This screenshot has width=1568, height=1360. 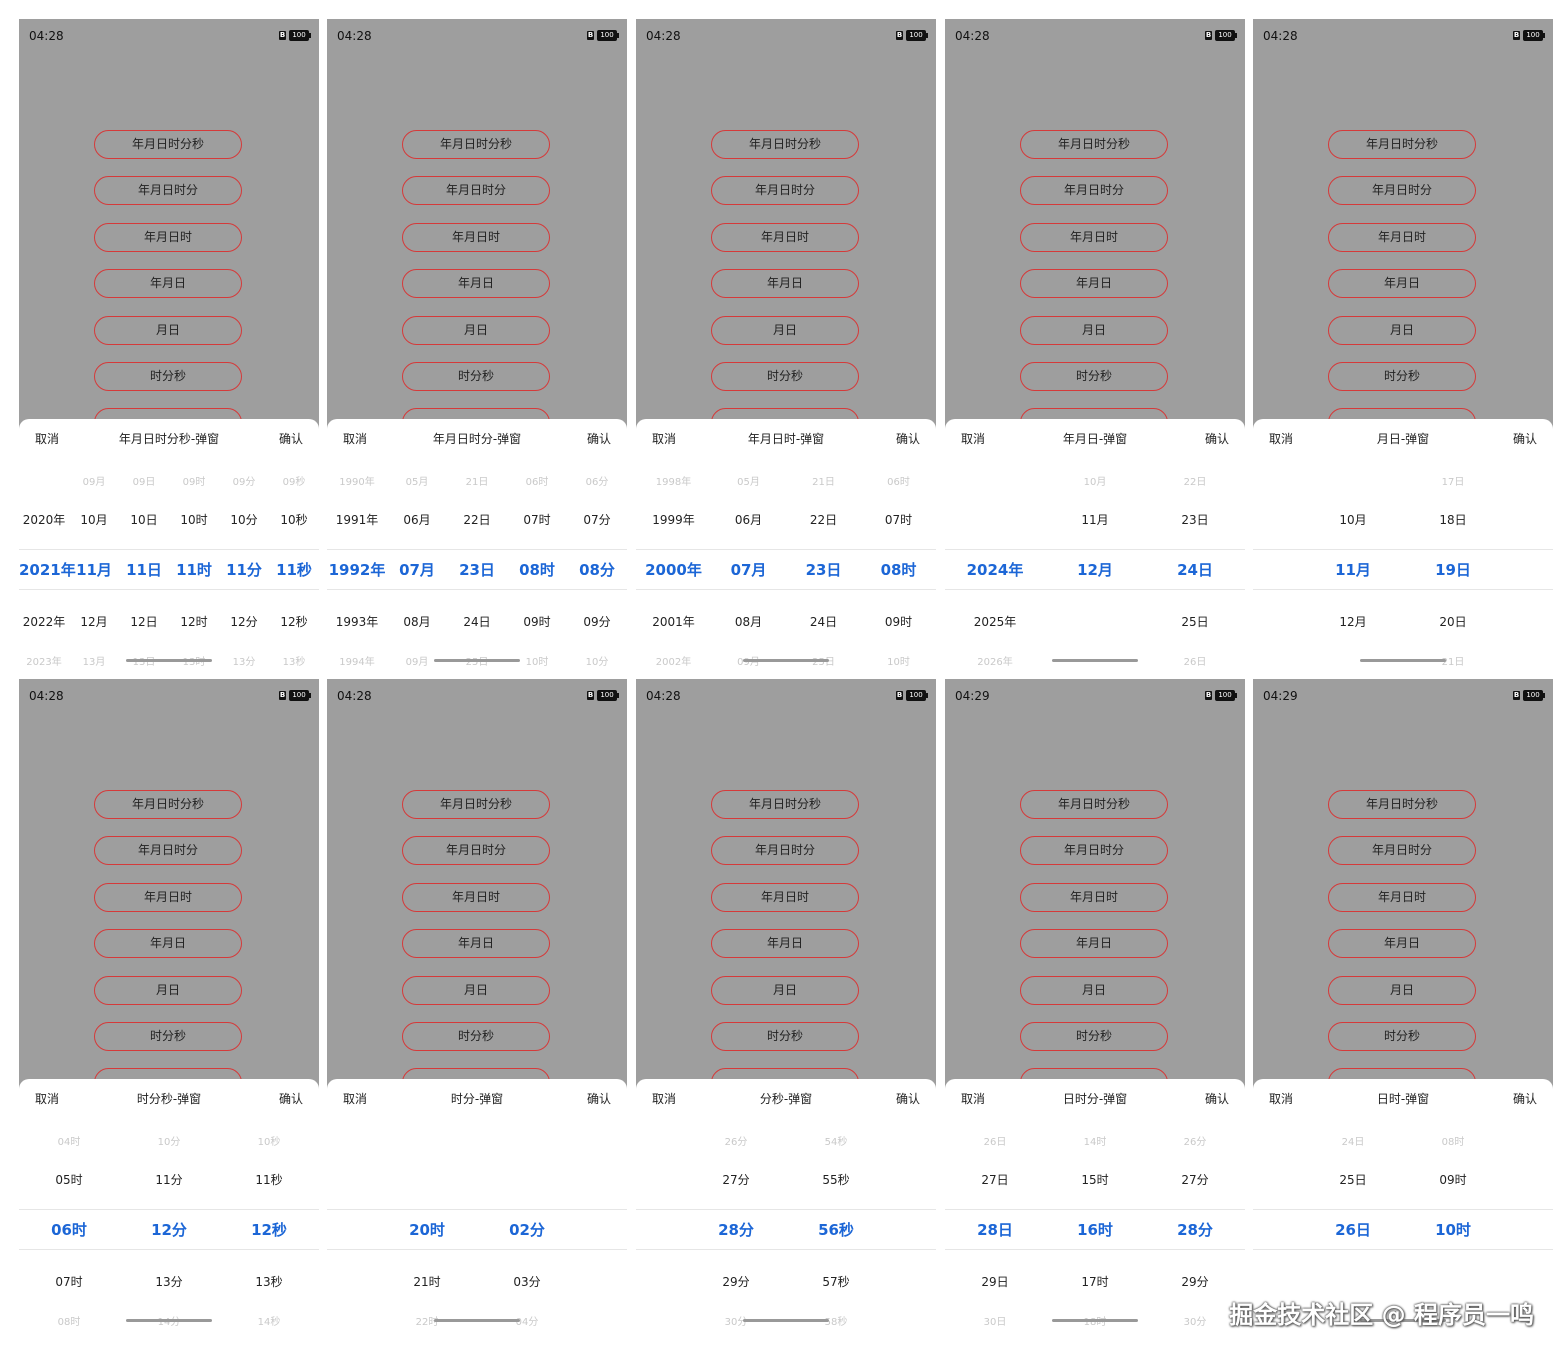 I want to click on picker-column: 2020年 2021年 2022年 2023年, so click(x=47, y=565).